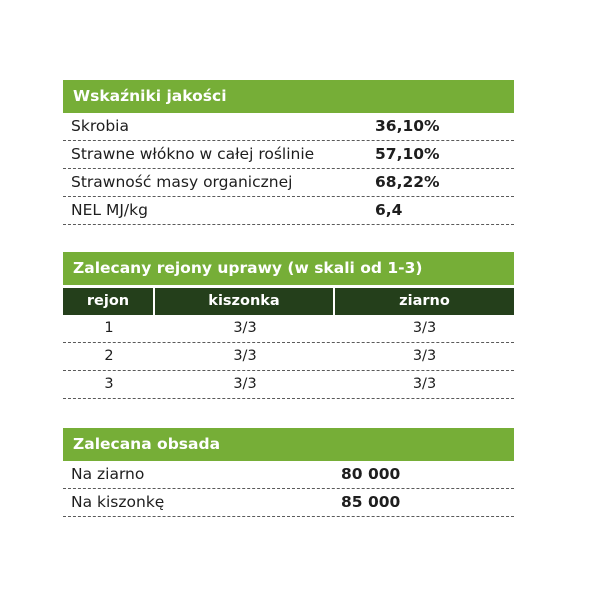 This screenshot has width=600, height=600. What do you see at coordinates (288, 357) in the screenshot?
I see `table-row: 2 3/3 3/3` at bounding box center [288, 357].